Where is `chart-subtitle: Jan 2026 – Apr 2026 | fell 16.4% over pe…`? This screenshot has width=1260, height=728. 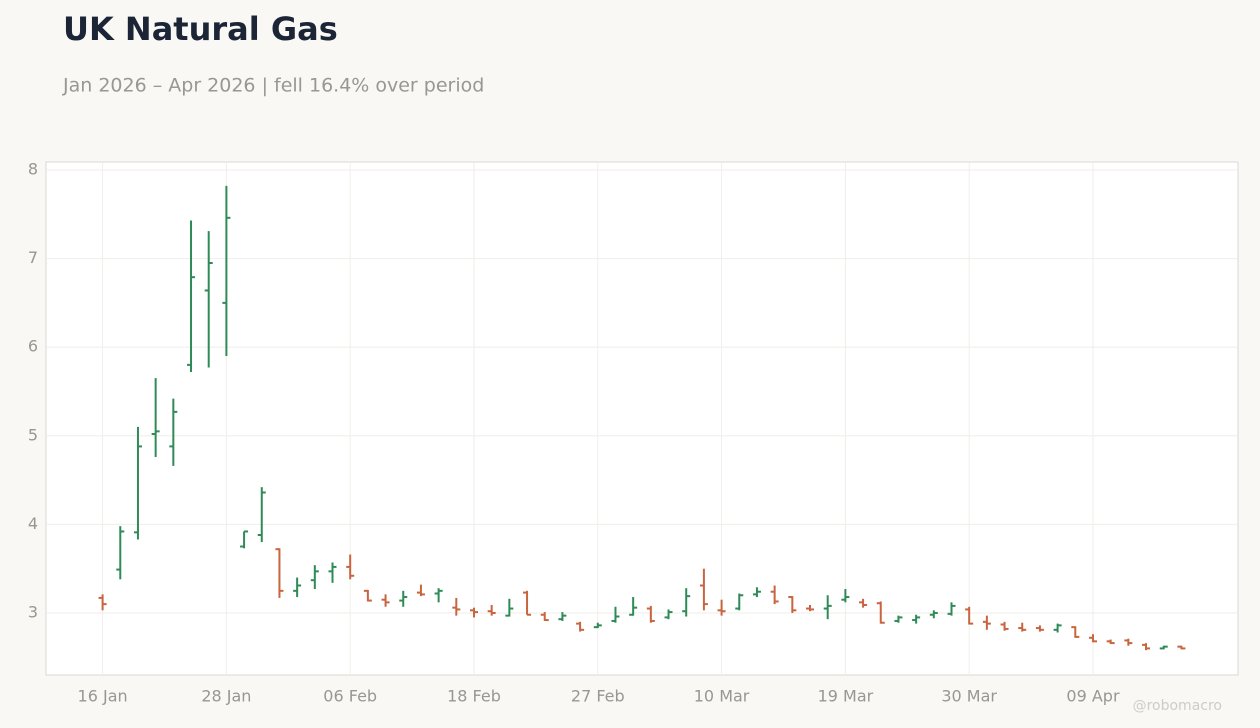 chart-subtitle: Jan 2026 – Apr 2026 | fell 16.4% over pe… is located at coordinates (273, 86).